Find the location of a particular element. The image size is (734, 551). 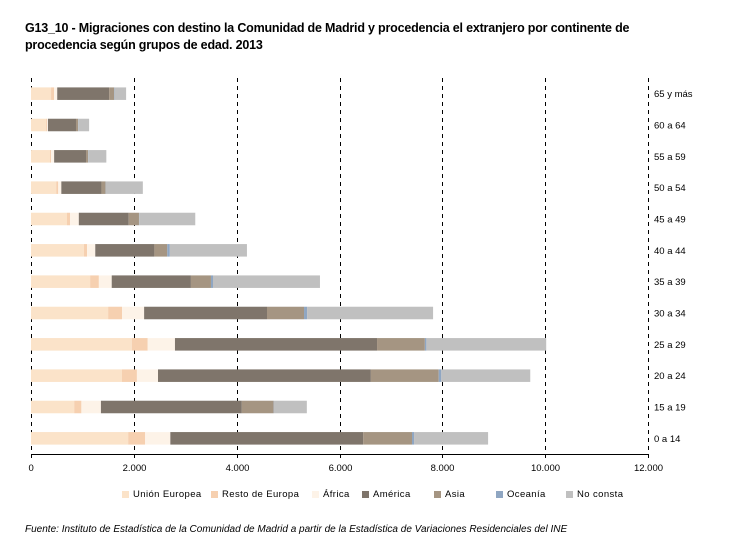

legend-item: Resto de Europa is located at coordinates (255, 494).